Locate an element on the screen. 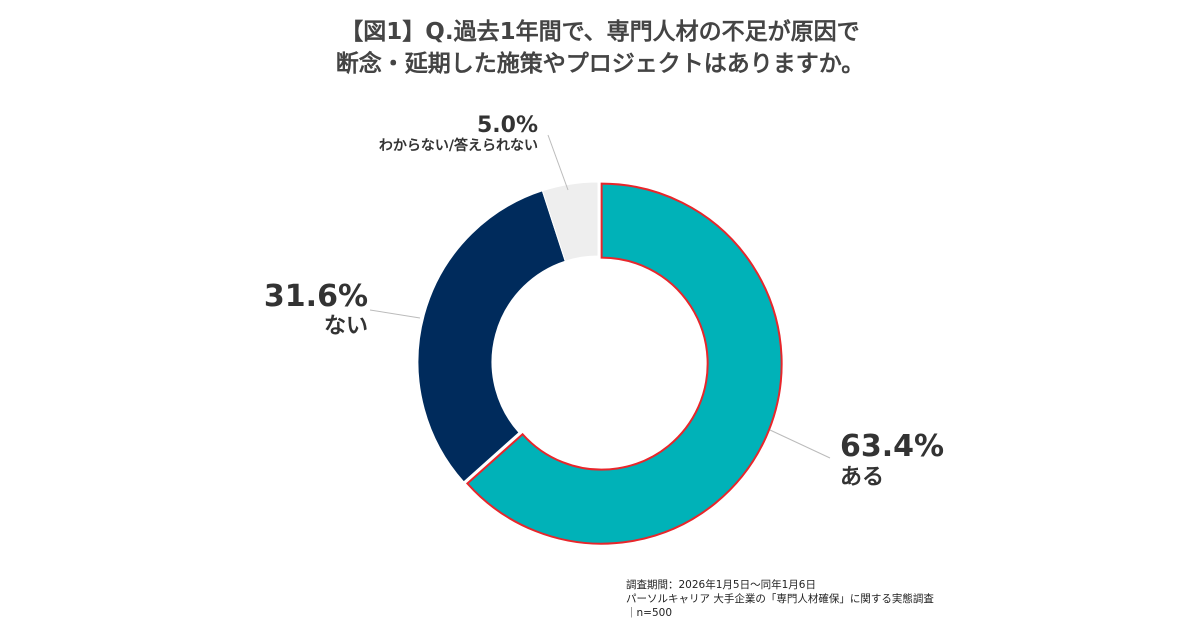 This screenshot has width=1200, height=630. value-label-nai: 31.6% is located at coordinates (316, 296).